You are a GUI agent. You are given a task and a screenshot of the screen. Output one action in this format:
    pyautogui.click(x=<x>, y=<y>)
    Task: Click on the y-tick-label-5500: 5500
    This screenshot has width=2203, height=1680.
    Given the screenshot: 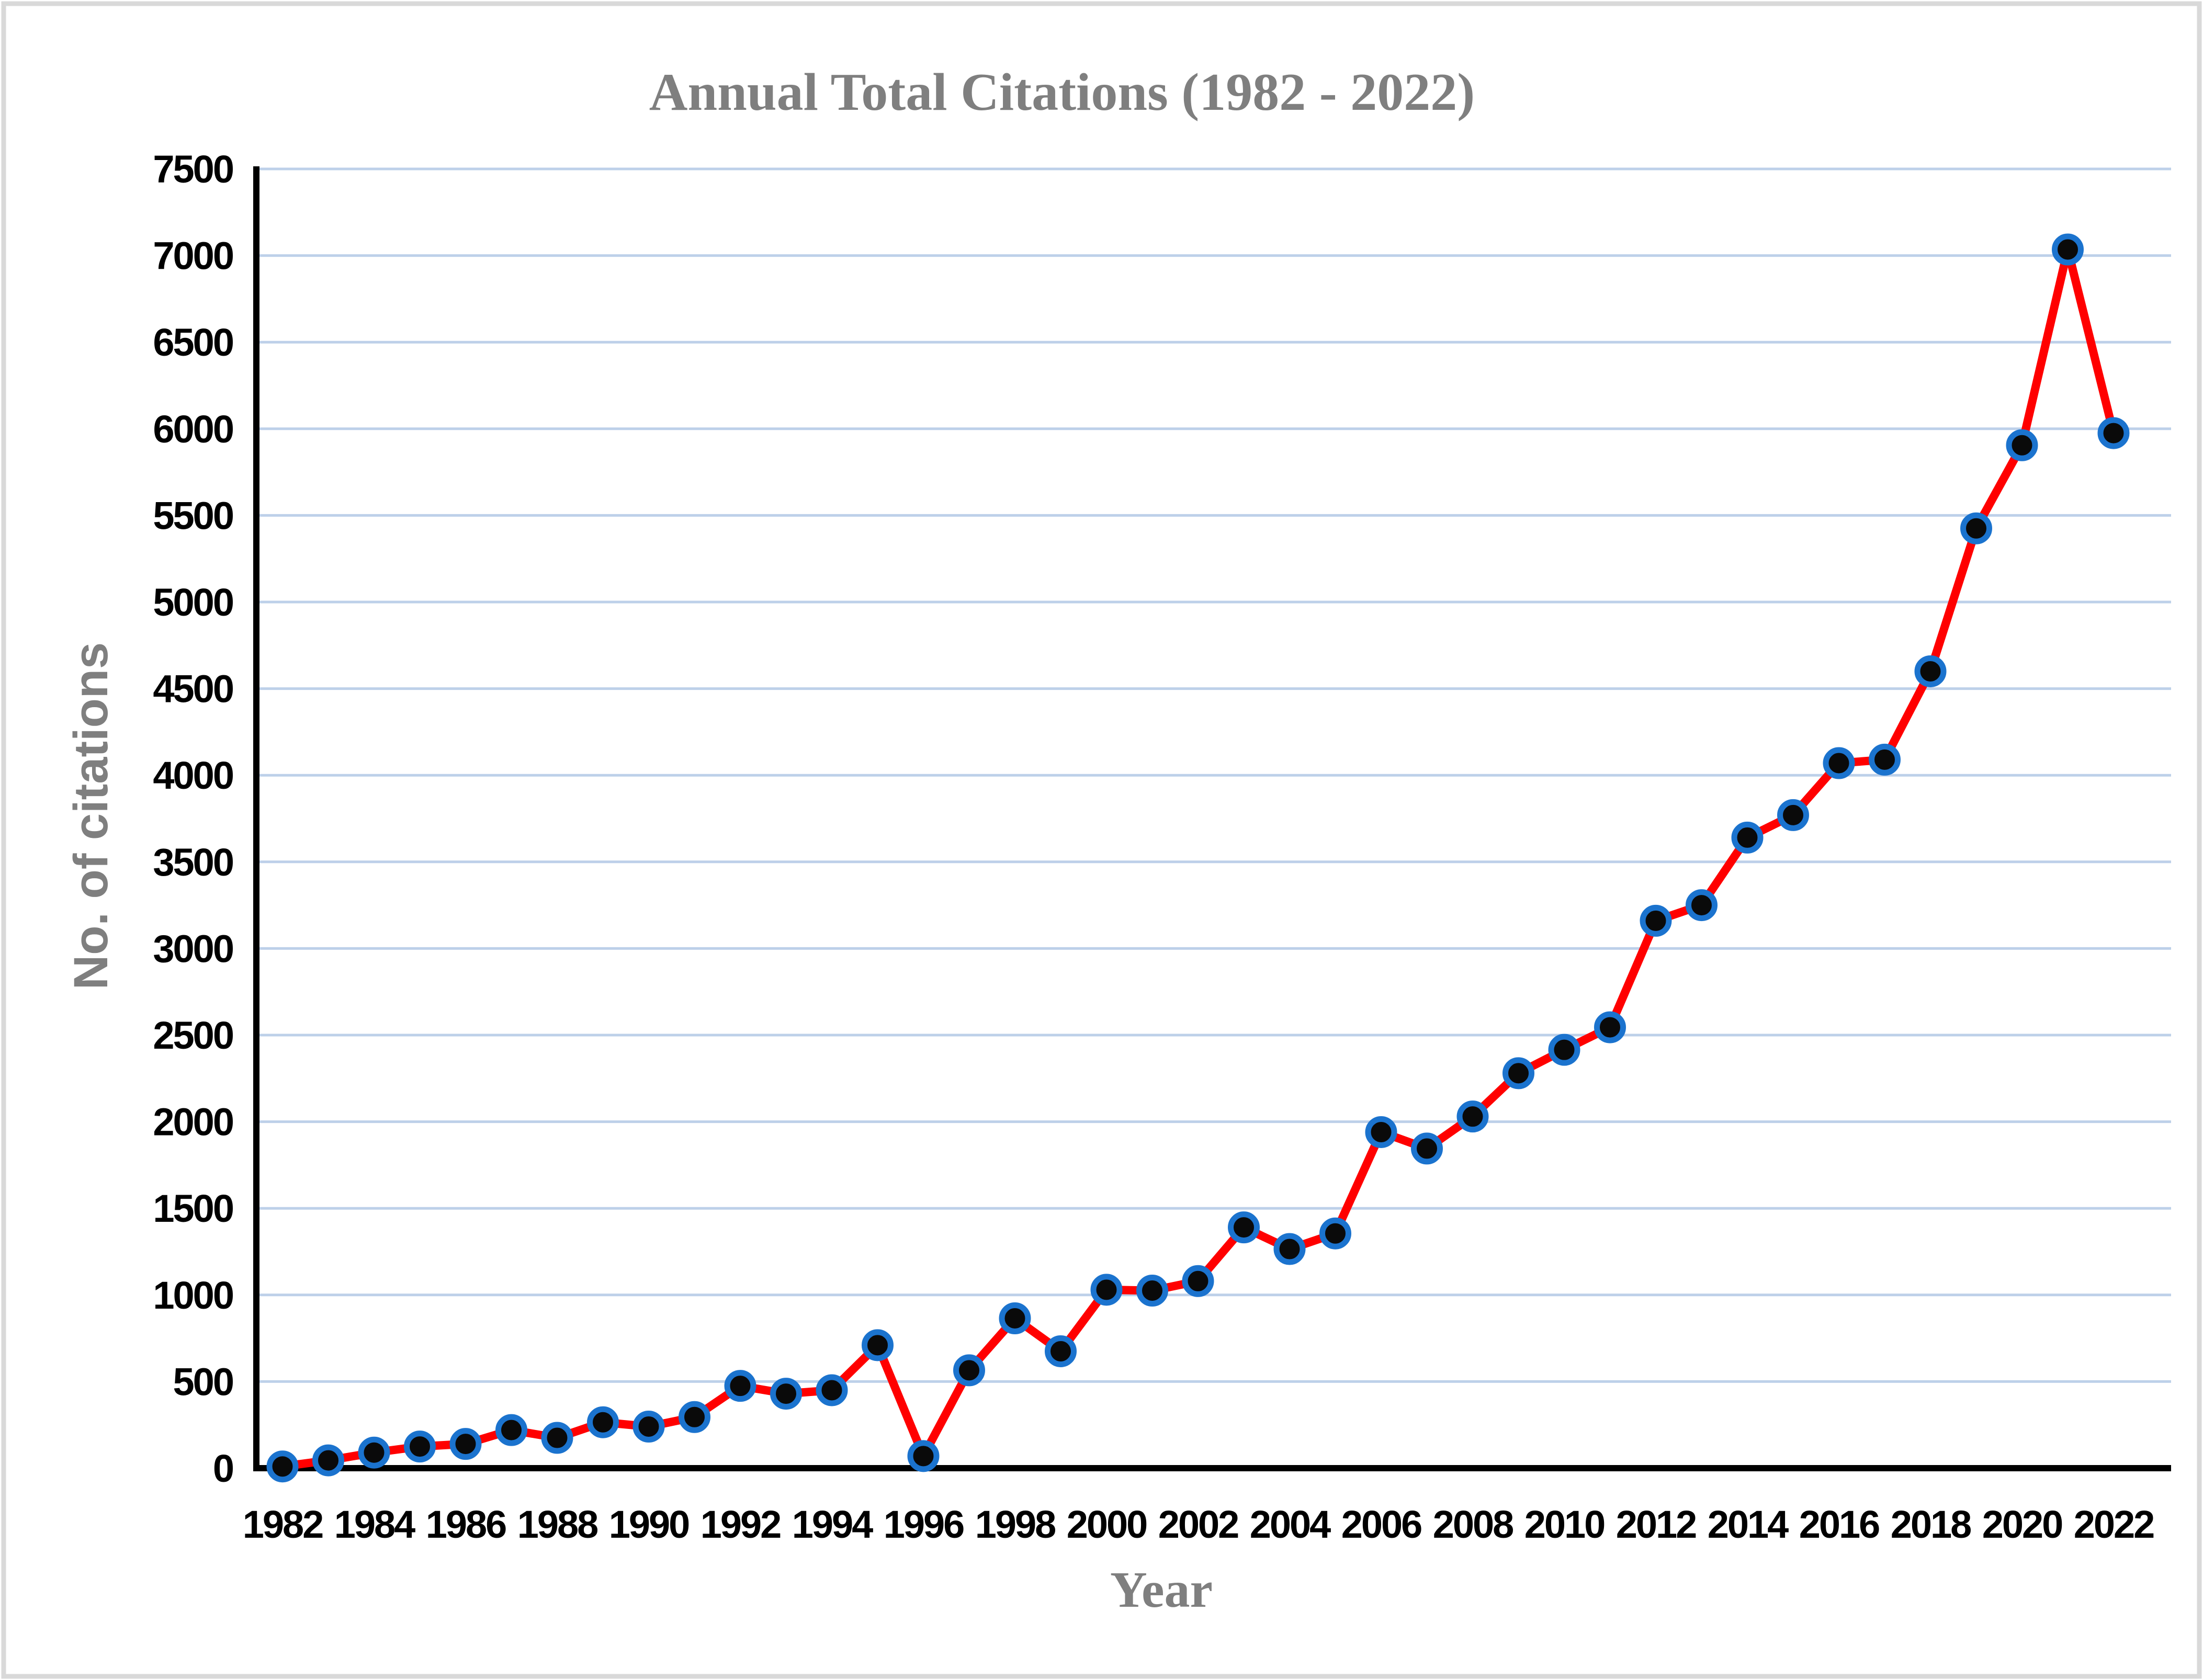 What is the action you would take?
    pyautogui.click(x=193, y=515)
    